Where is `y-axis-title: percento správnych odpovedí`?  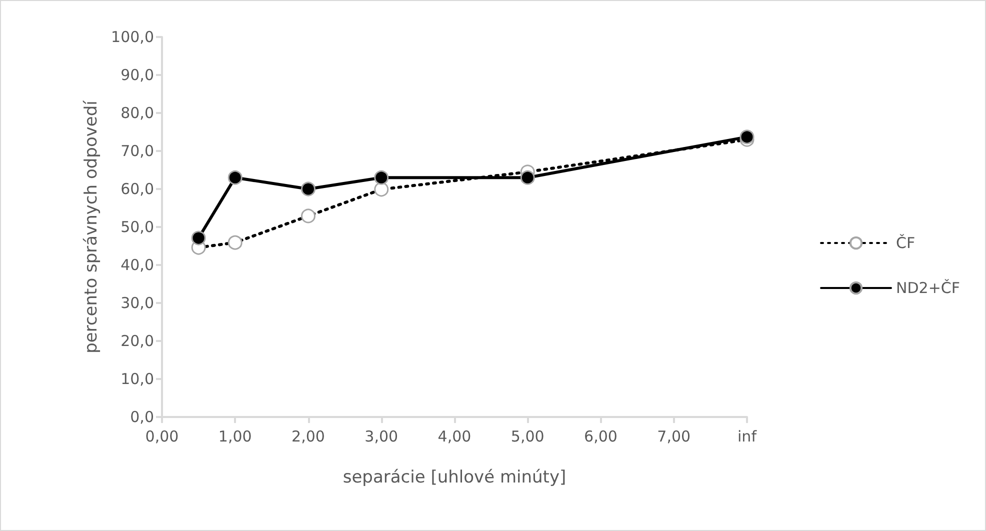
y-axis-title: percento správnych odpovedí is located at coordinates (92, 226).